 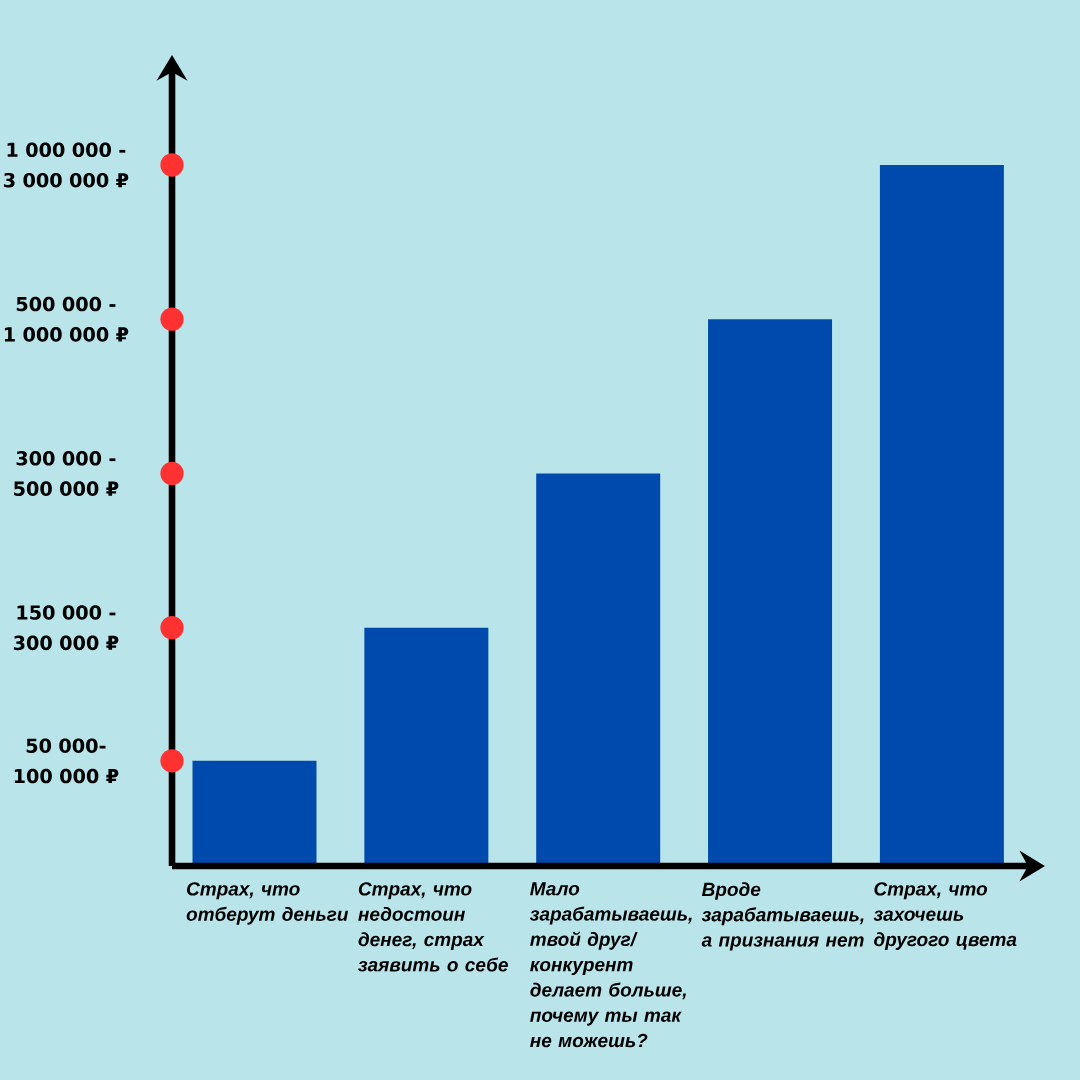 What do you see at coordinates (66, 165) in the screenshot?
I see `text: 1 000 000 - 3 000 000 ₽` at bounding box center [66, 165].